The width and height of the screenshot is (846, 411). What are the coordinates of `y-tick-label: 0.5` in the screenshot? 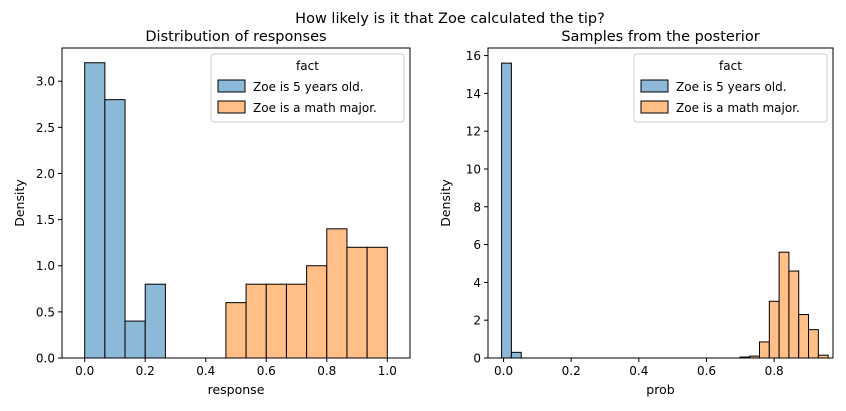 It's located at (45, 312).